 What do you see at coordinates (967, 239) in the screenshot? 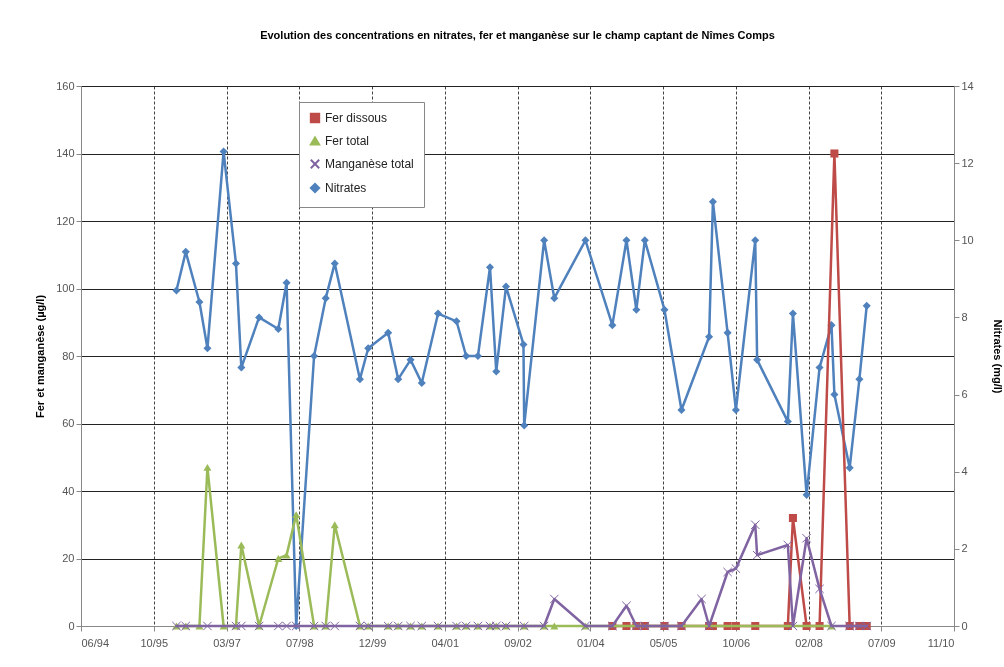
I see `y2-tick-label: 10` at bounding box center [967, 239].